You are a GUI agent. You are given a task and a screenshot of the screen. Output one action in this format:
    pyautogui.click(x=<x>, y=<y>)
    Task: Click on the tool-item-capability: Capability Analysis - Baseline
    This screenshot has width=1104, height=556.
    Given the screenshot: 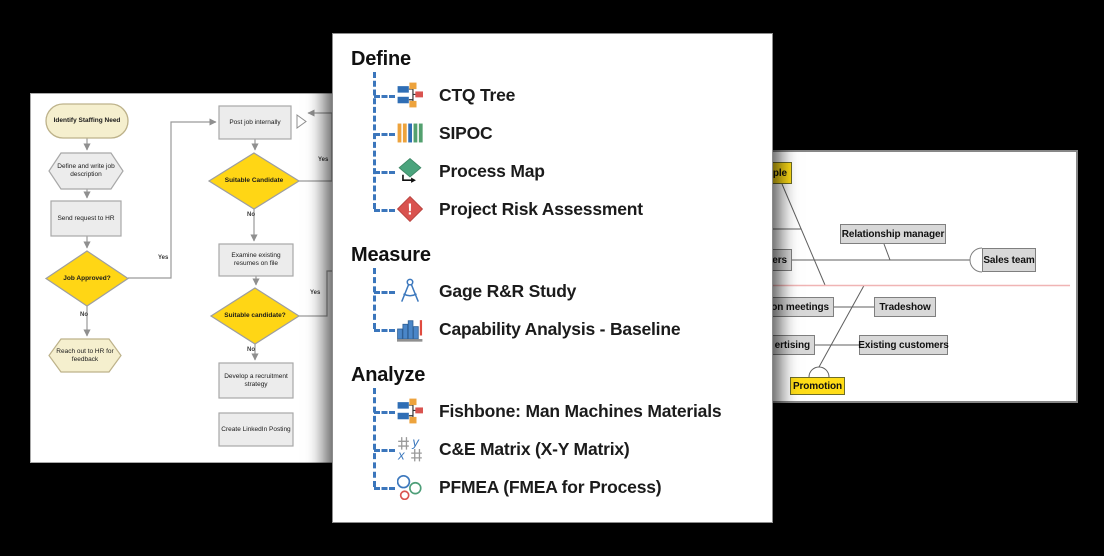 What is the action you would take?
    pyautogui.click(x=560, y=329)
    